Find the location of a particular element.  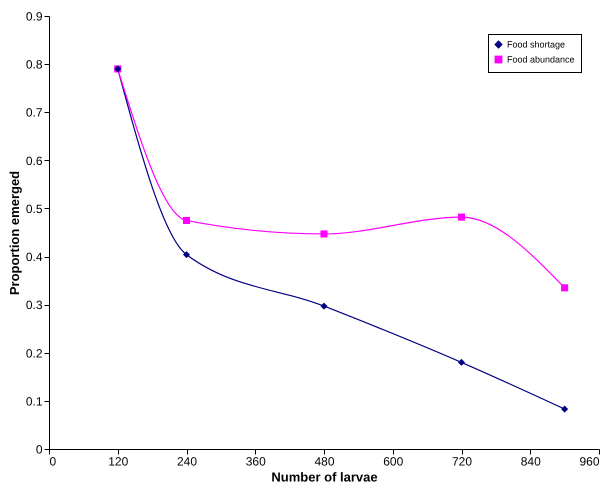

y-tick-label: 0.1 is located at coordinates (34, 401).